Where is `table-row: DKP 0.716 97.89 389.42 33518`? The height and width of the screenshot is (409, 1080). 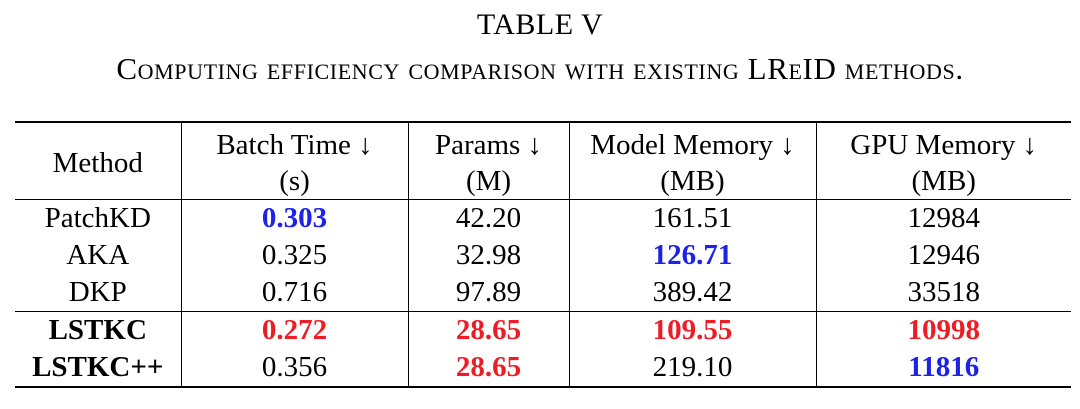 table-row: DKP 0.716 97.89 389.42 33518 is located at coordinates (543, 293).